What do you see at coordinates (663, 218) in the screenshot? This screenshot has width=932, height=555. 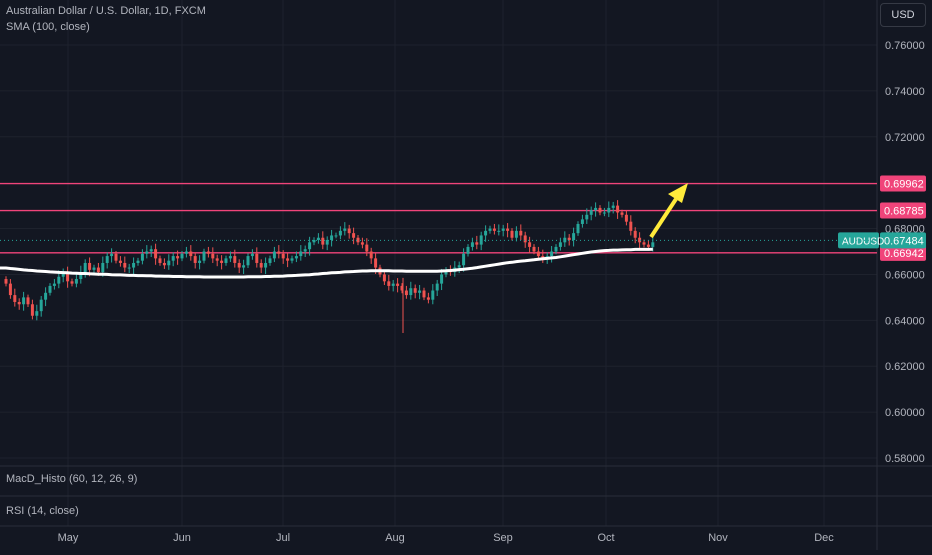 I see `arrow-shaft` at bounding box center [663, 218].